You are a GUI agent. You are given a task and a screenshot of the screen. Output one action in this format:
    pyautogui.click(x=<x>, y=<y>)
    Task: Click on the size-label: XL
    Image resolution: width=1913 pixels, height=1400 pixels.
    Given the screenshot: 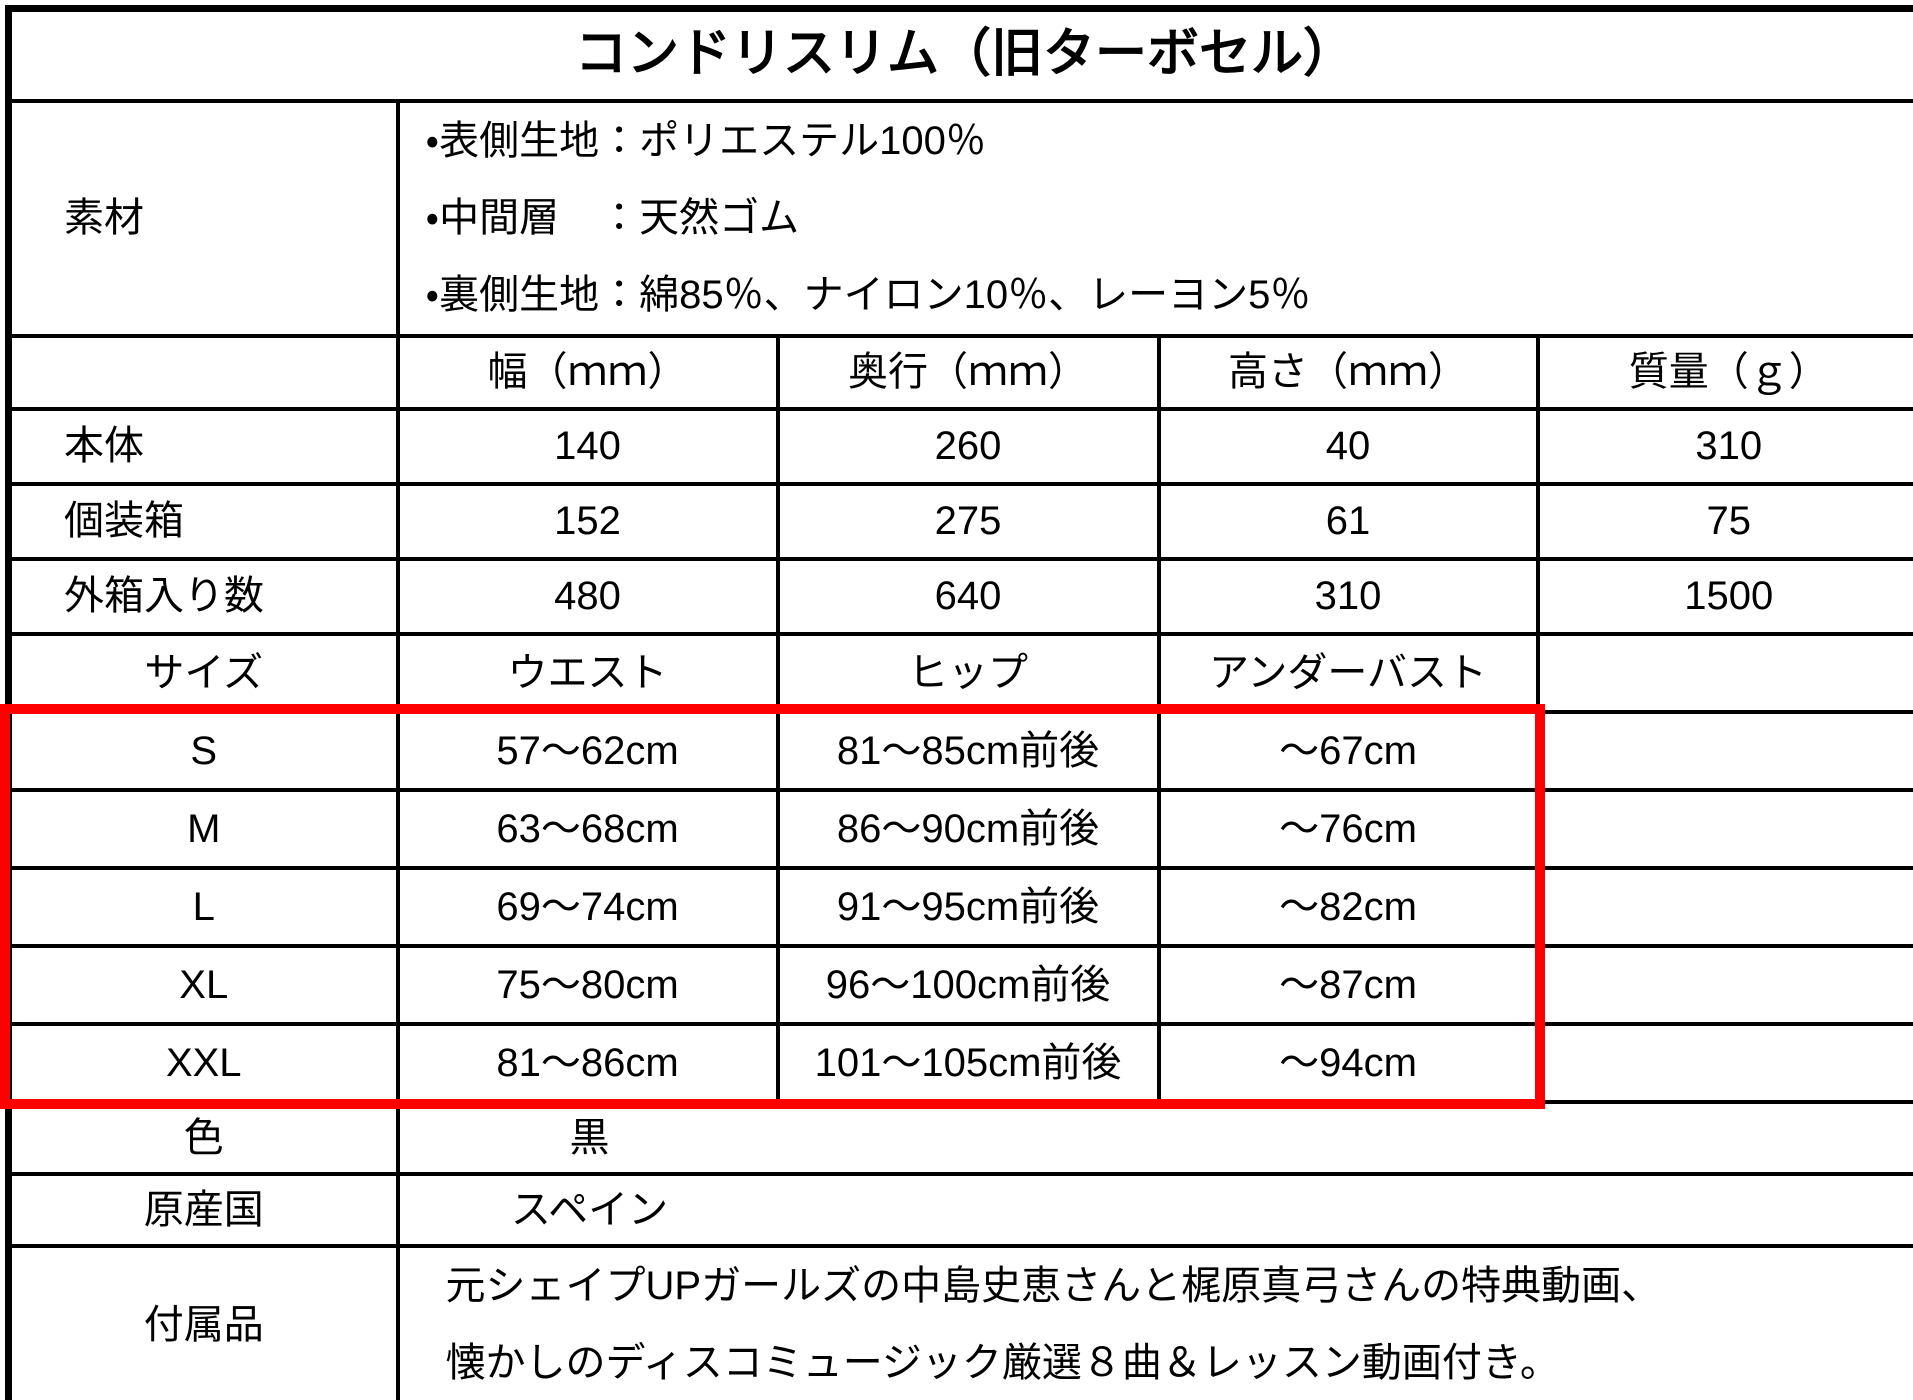 What is the action you would take?
    pyautogui.click(x=203, y=984)
    